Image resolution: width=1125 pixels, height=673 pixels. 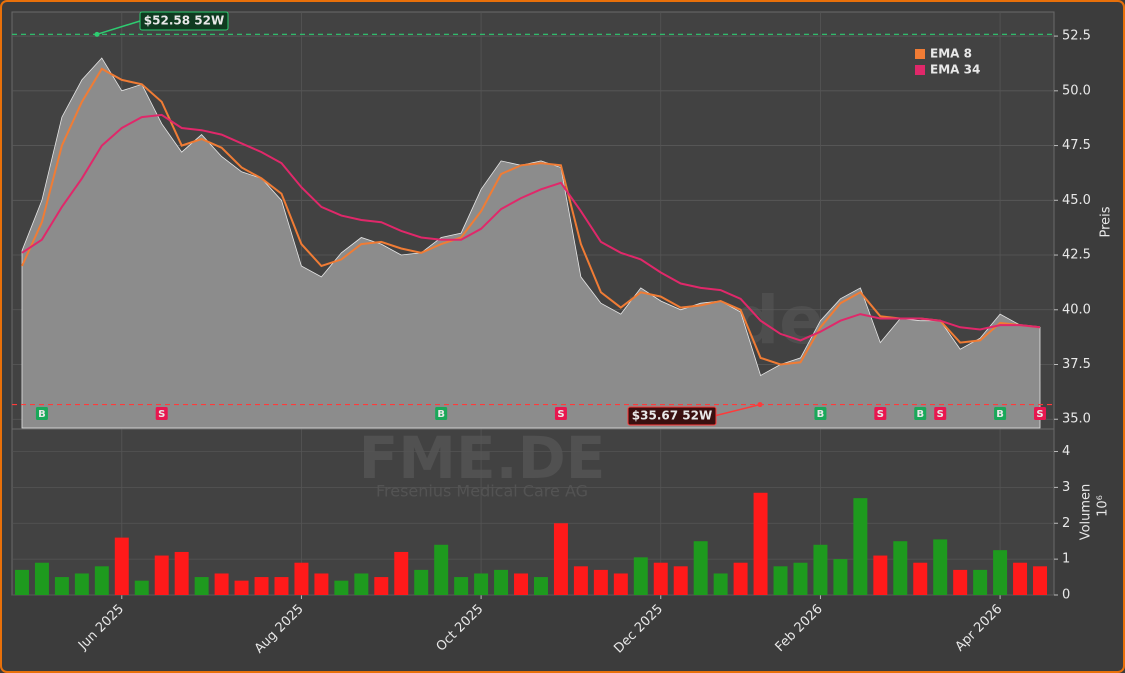 What do you see at coordinates (955, 70) in the screenshot?
I see `legend-label: EMA 34` at bounding box center [955, 70].